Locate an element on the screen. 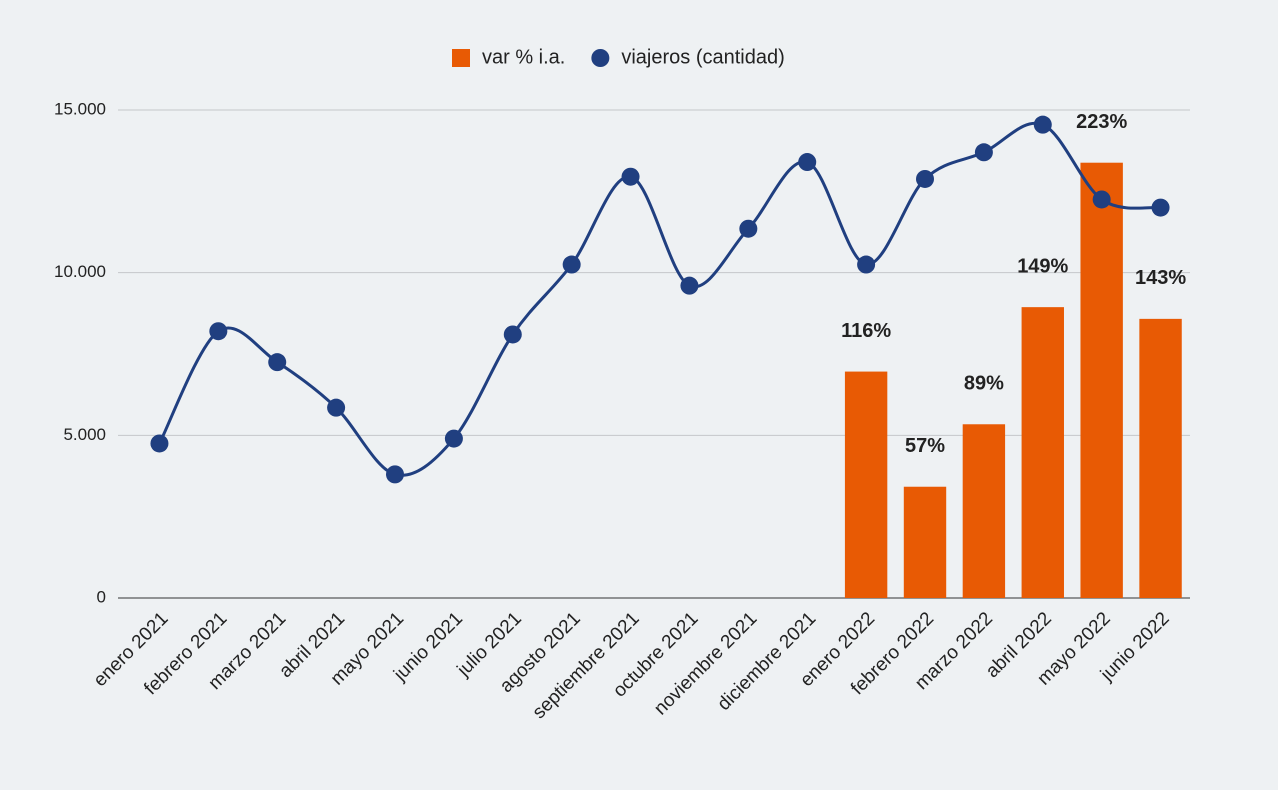 This screenshot has height=790, width=1278. legend-label: var % i.a. is located at coordinates (523, 57).